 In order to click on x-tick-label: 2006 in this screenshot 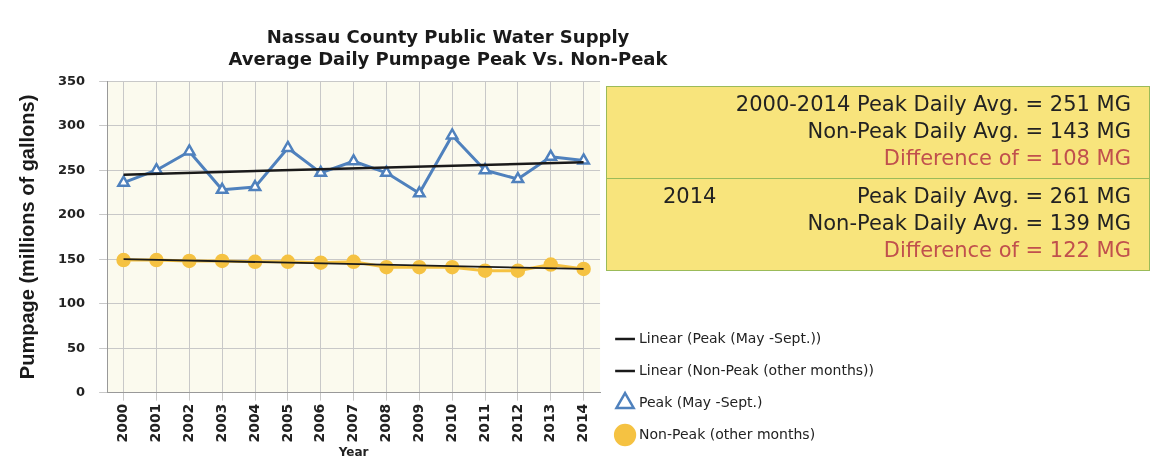, I will do `click(319, 423)`.